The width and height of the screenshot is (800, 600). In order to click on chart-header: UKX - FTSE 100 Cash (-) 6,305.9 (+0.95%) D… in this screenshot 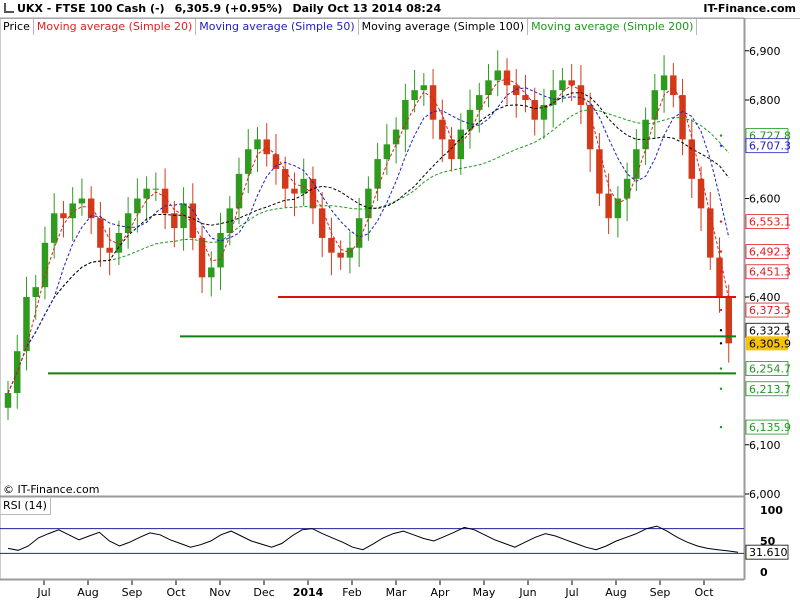, I will do `click(400, 9)`.